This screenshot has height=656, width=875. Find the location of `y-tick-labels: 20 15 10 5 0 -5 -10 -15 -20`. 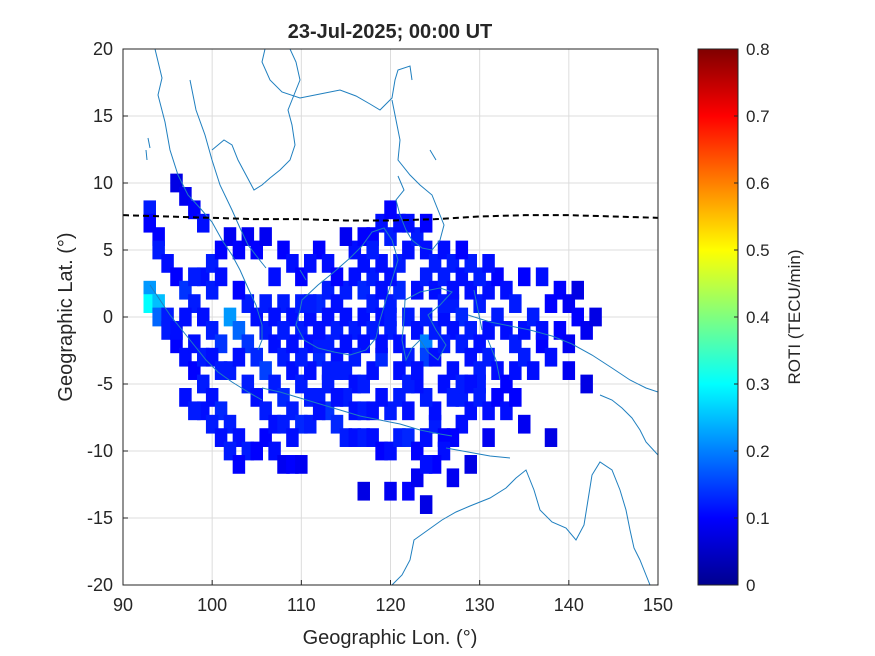

y-tick-labels: 20 15 10 5 0 -5 -10 -15 -20 is located at coordinates (107, 317).